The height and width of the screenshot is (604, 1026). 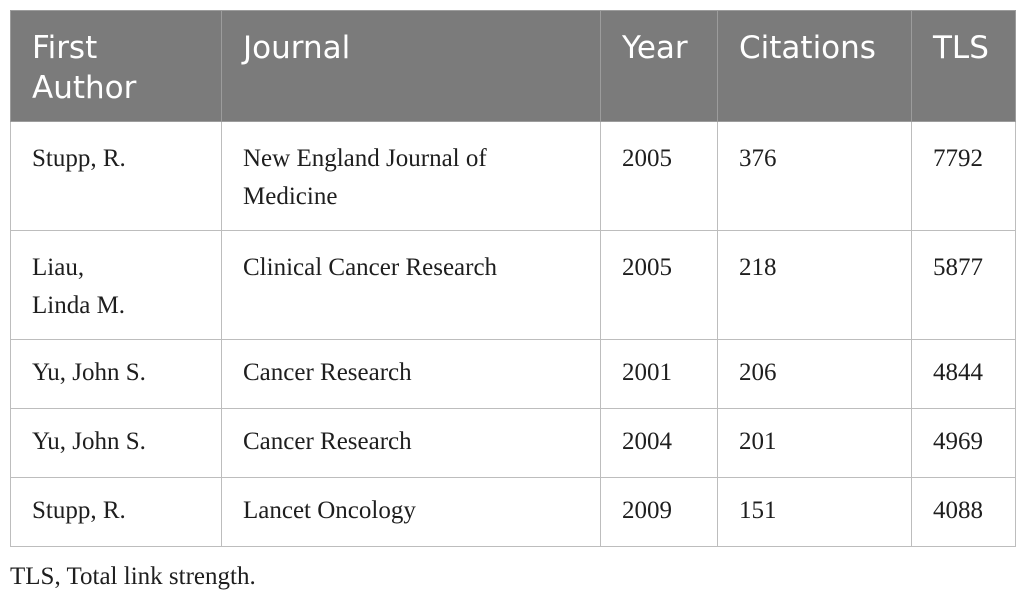 I want to click on cell-tls: 5877, so click(x=963, y=285).